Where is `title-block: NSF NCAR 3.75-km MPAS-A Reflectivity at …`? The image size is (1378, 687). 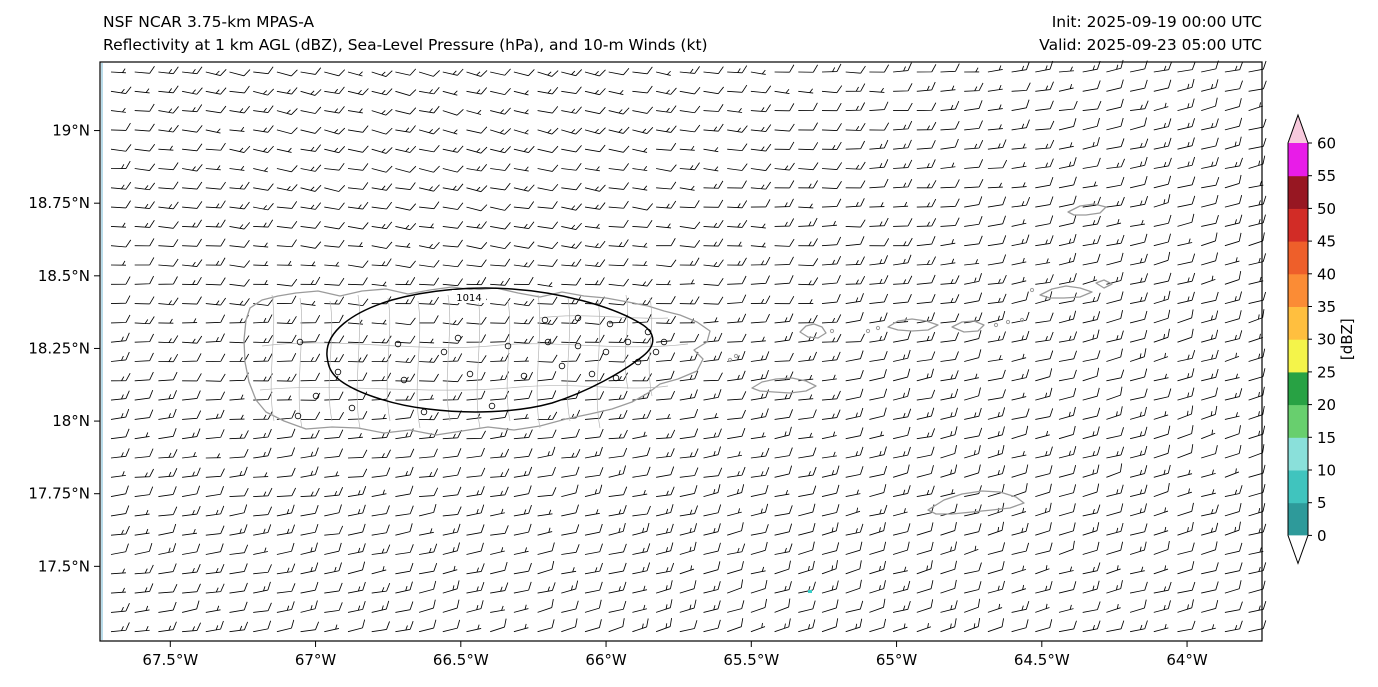 title-block: NSF NCAR 3.75-km MPAS-A Reflectivity at … is located at coordinates (405, 34).